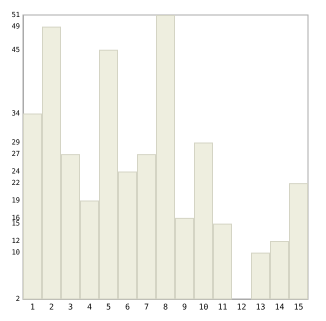 The height and width of the screenshot is (321, 326). Describe the element at coordinates (147, 307) in the screenshot. I see `x-tick-label: 7` at that location.